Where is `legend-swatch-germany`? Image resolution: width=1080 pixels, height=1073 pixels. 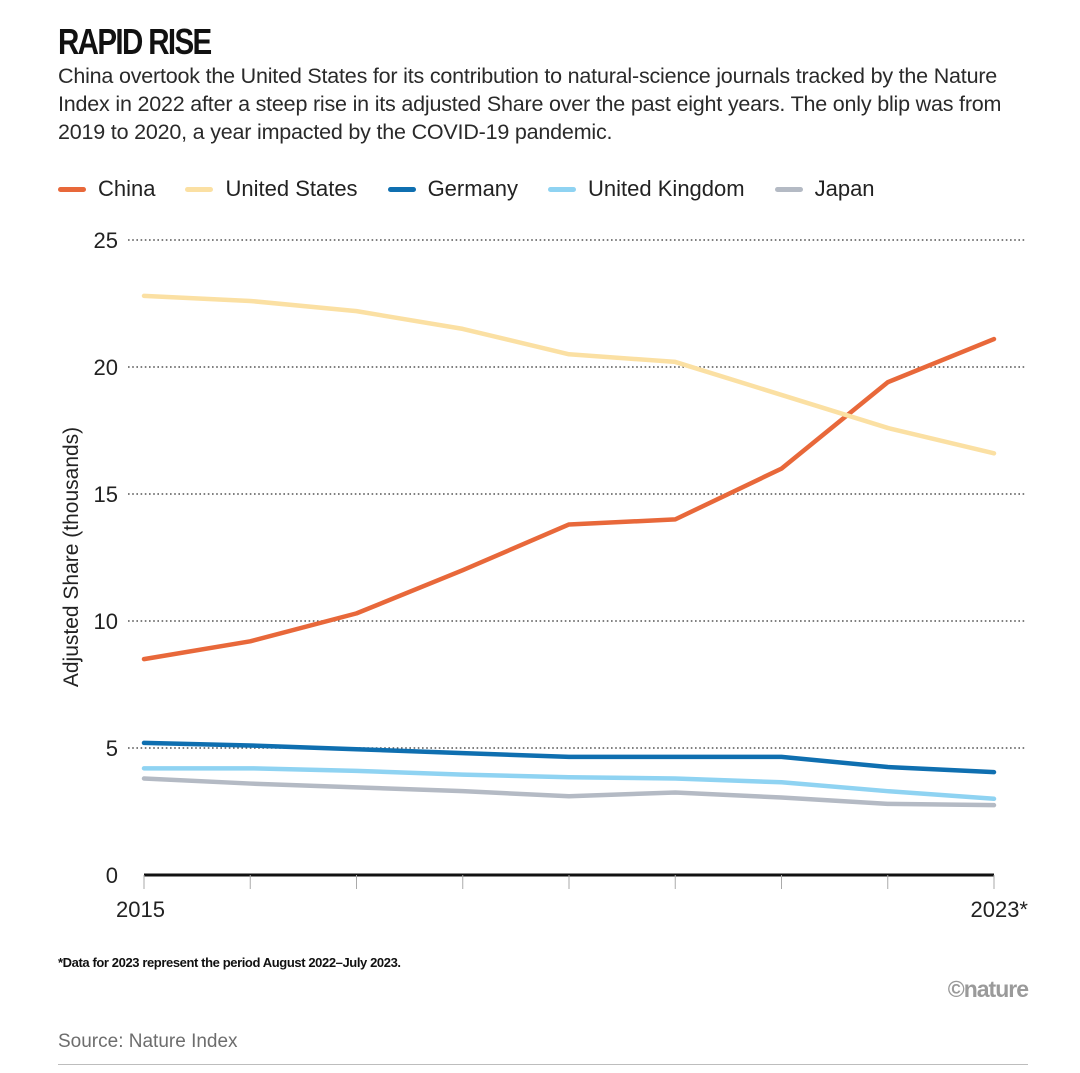
legend-swatch-germany is located at coordinates (401, 189).